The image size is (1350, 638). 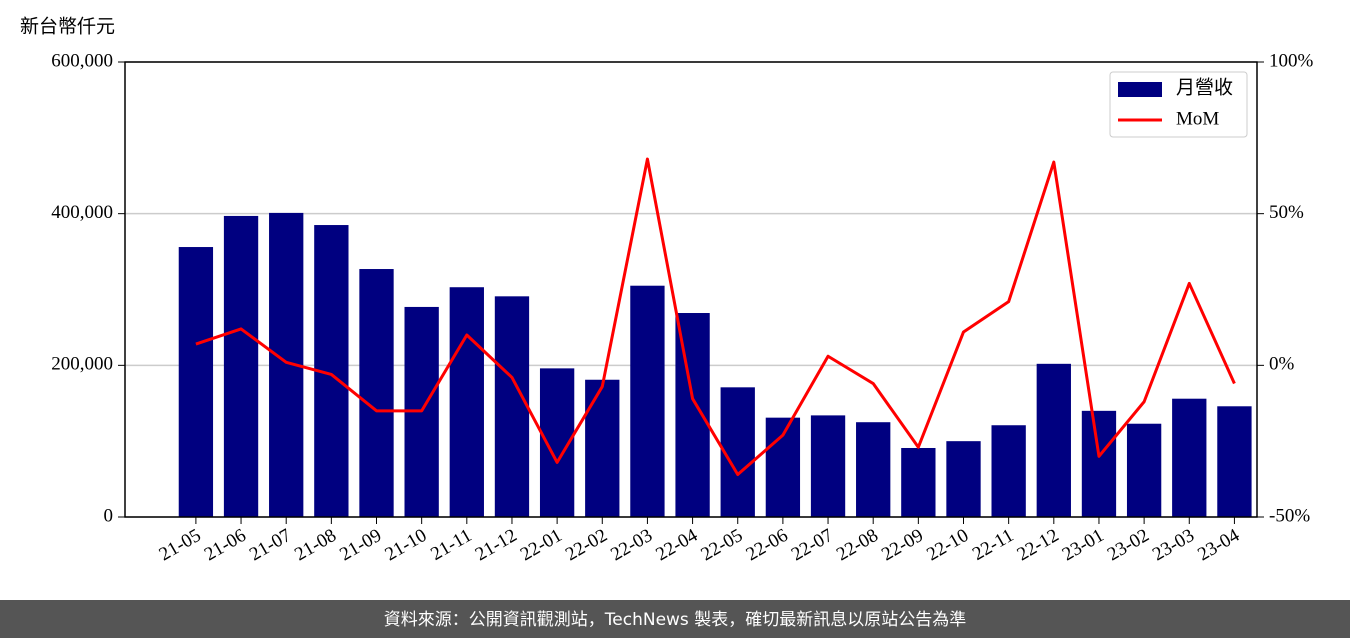 What do you see at coordinates (1291, 60) in the screenshot?
I see `y2-tick-label: 100%` at bounding box center [1291, 60].